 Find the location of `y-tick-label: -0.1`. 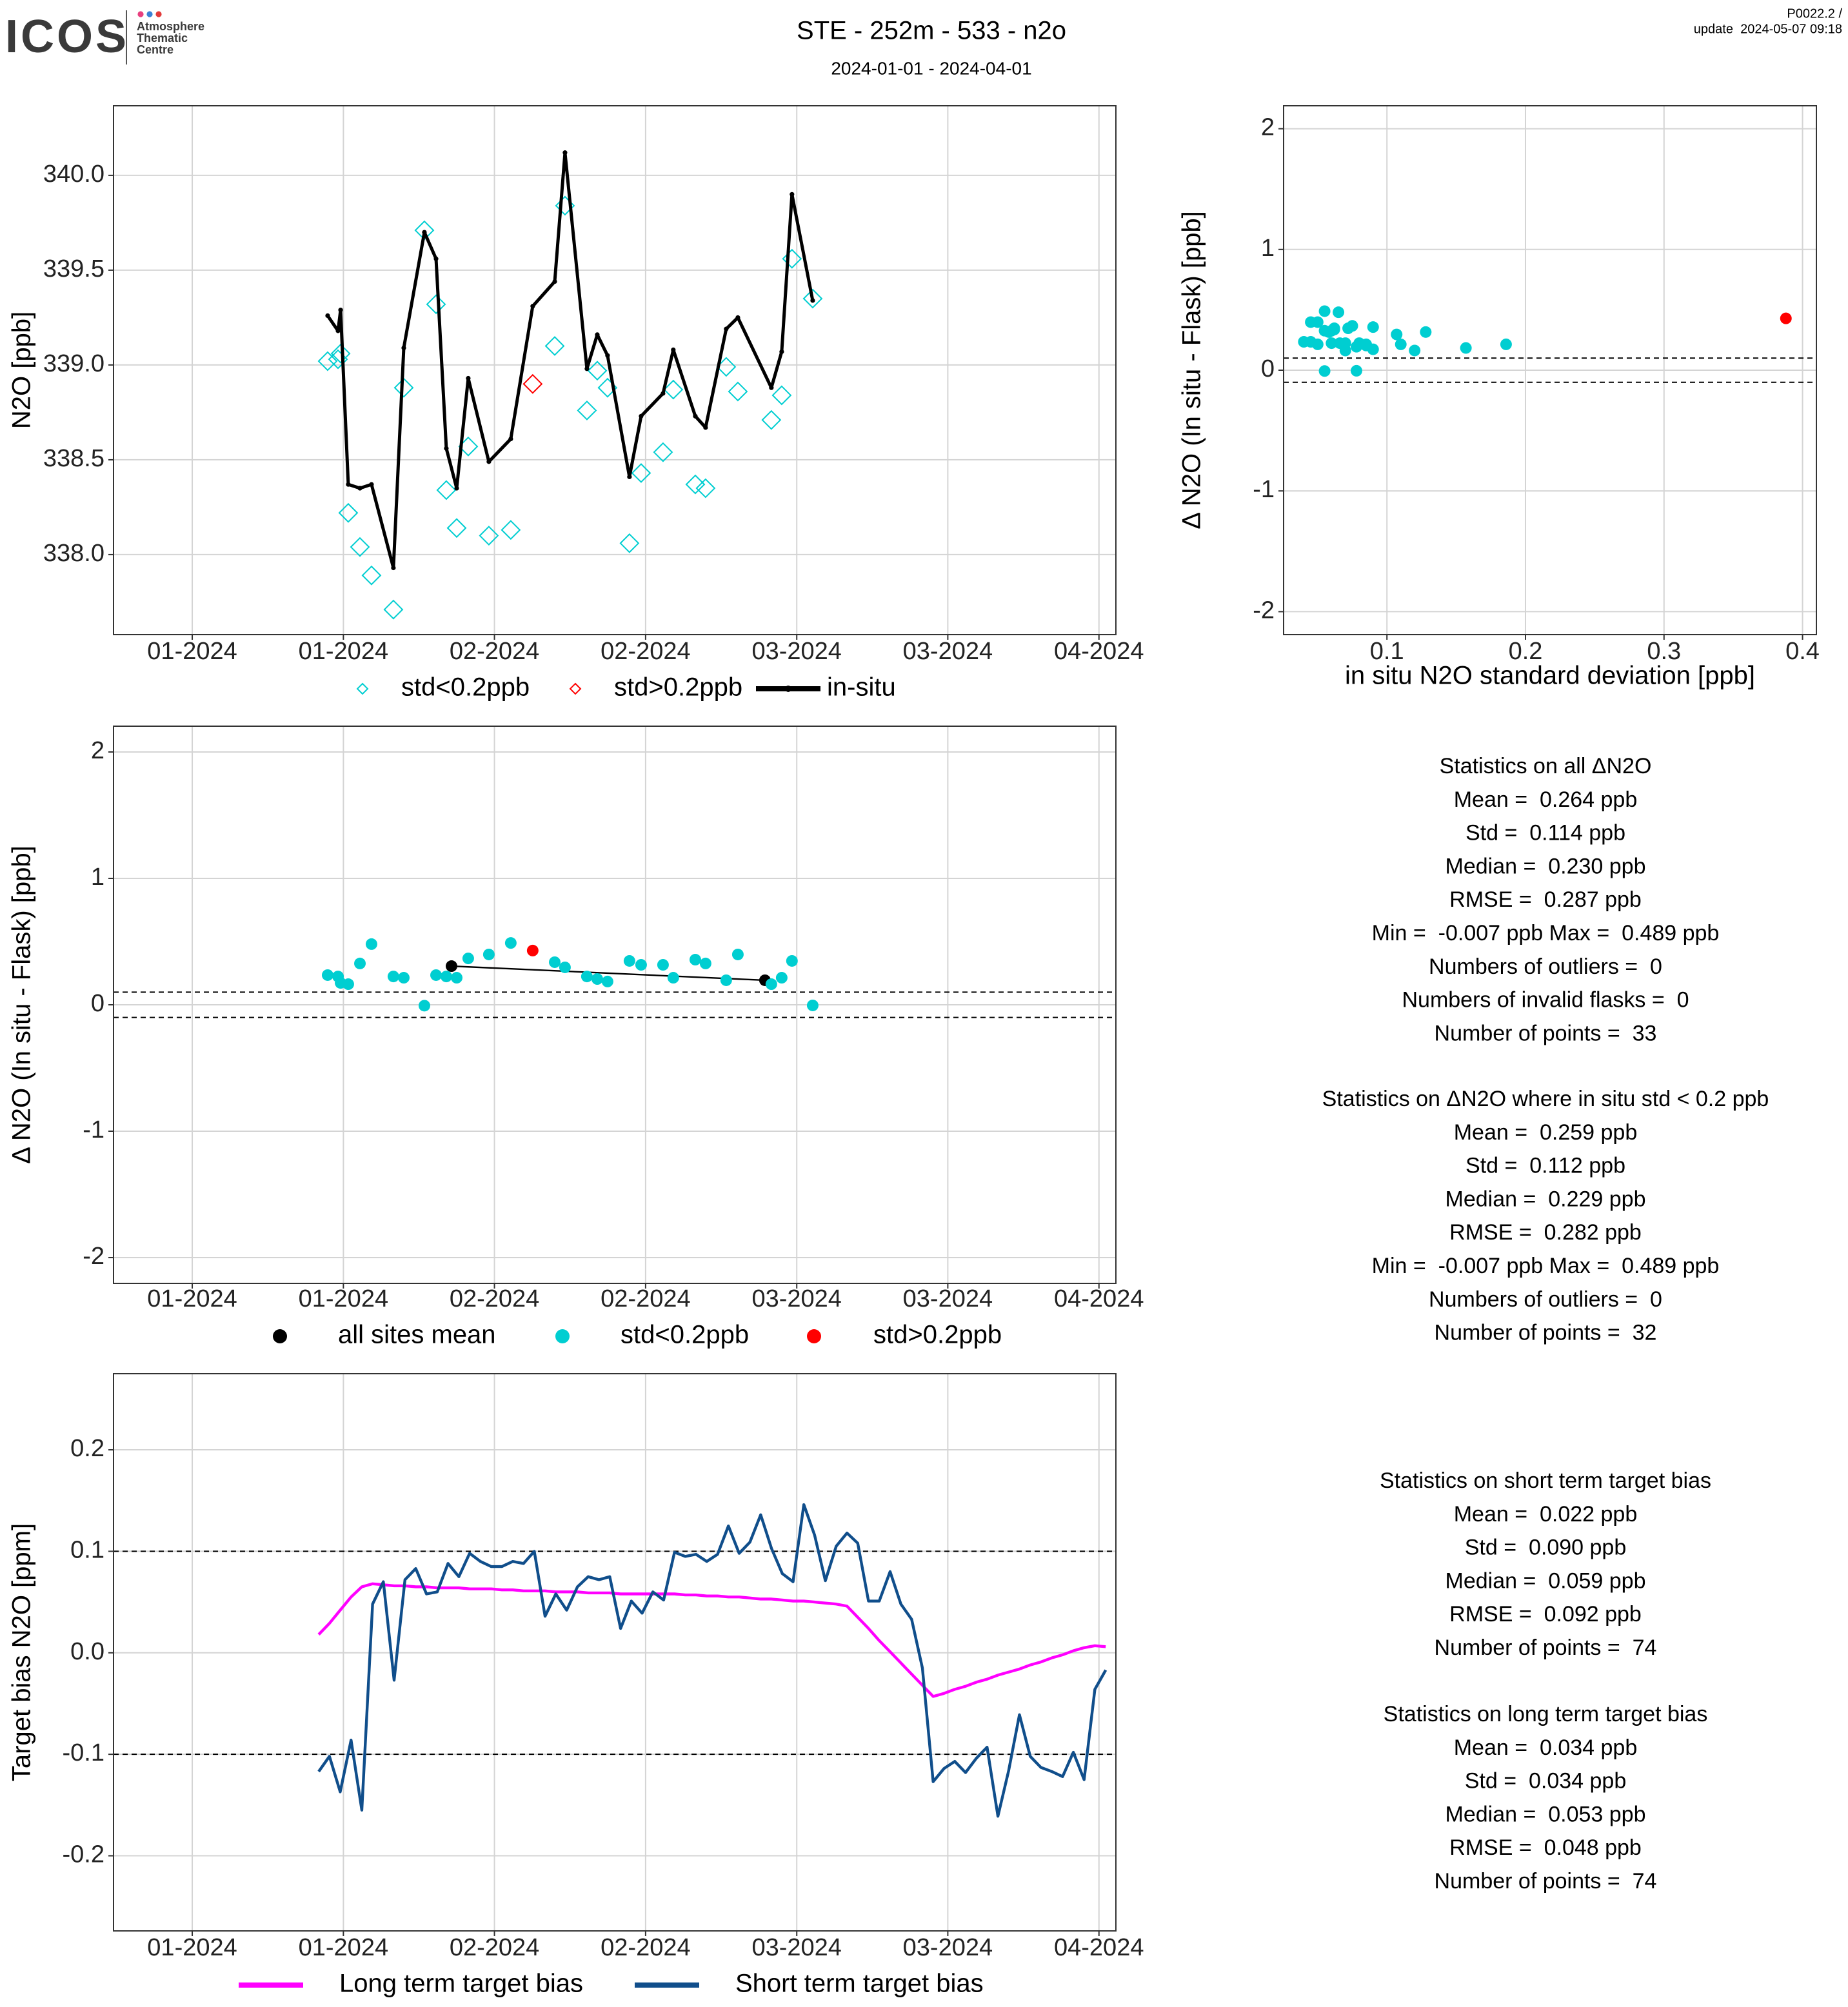

y-tick-label: -0.1 is located at coordinates (84, 1753).